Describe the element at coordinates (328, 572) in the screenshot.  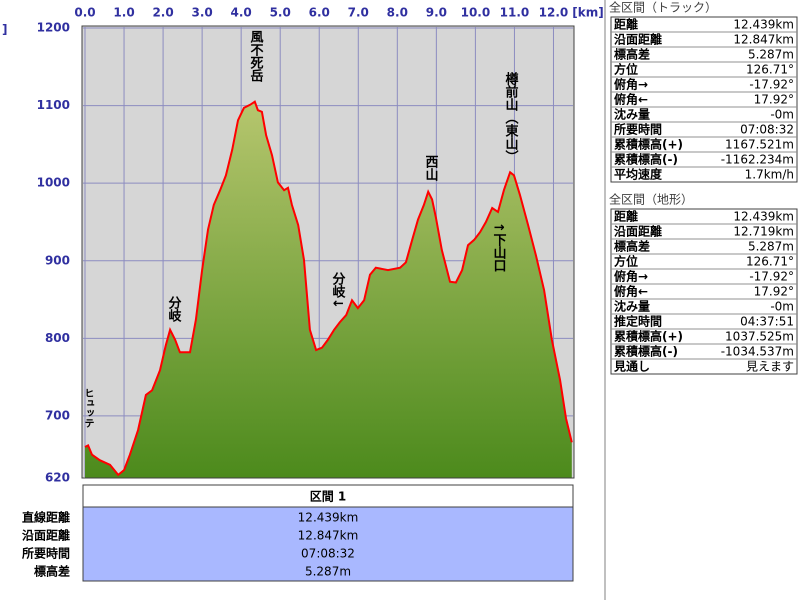
I see `section-value: 5.287m` at that location.